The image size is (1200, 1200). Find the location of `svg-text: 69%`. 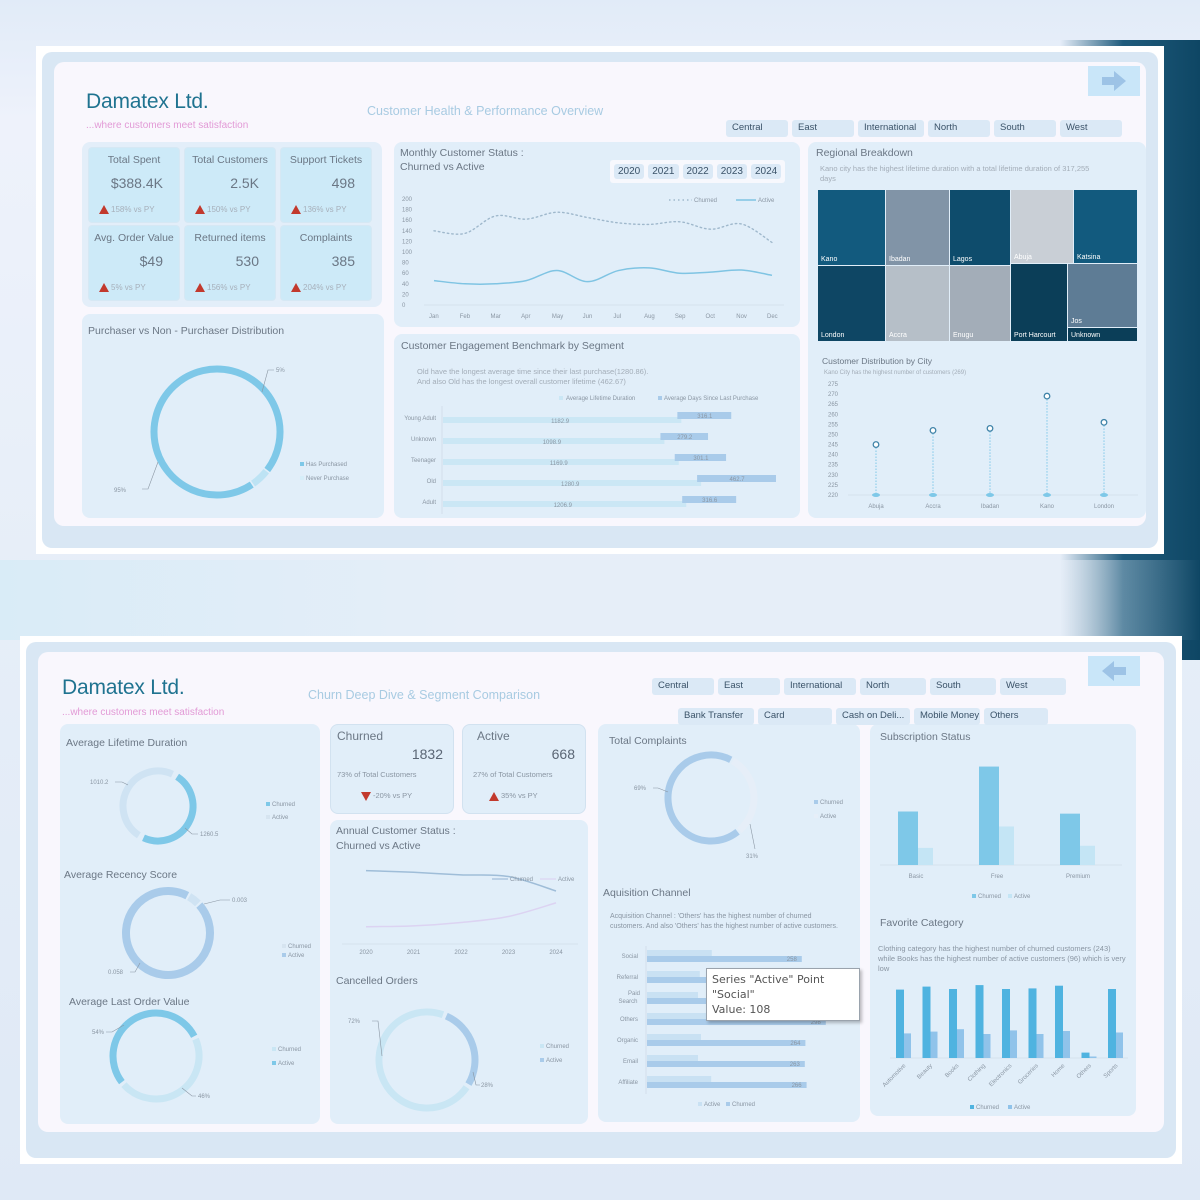

svg-text: 69% is located at coordinates (640, 789).